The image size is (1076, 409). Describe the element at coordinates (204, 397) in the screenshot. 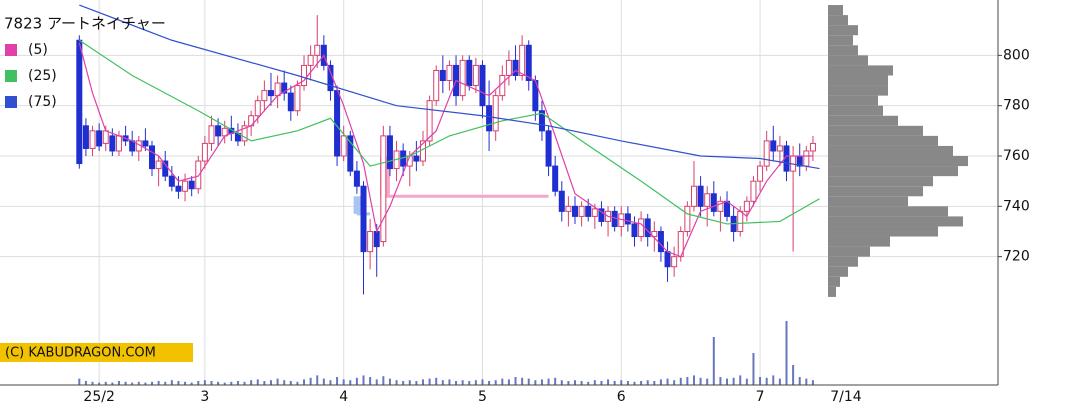

I see `x-tick-label: 3` at that location.